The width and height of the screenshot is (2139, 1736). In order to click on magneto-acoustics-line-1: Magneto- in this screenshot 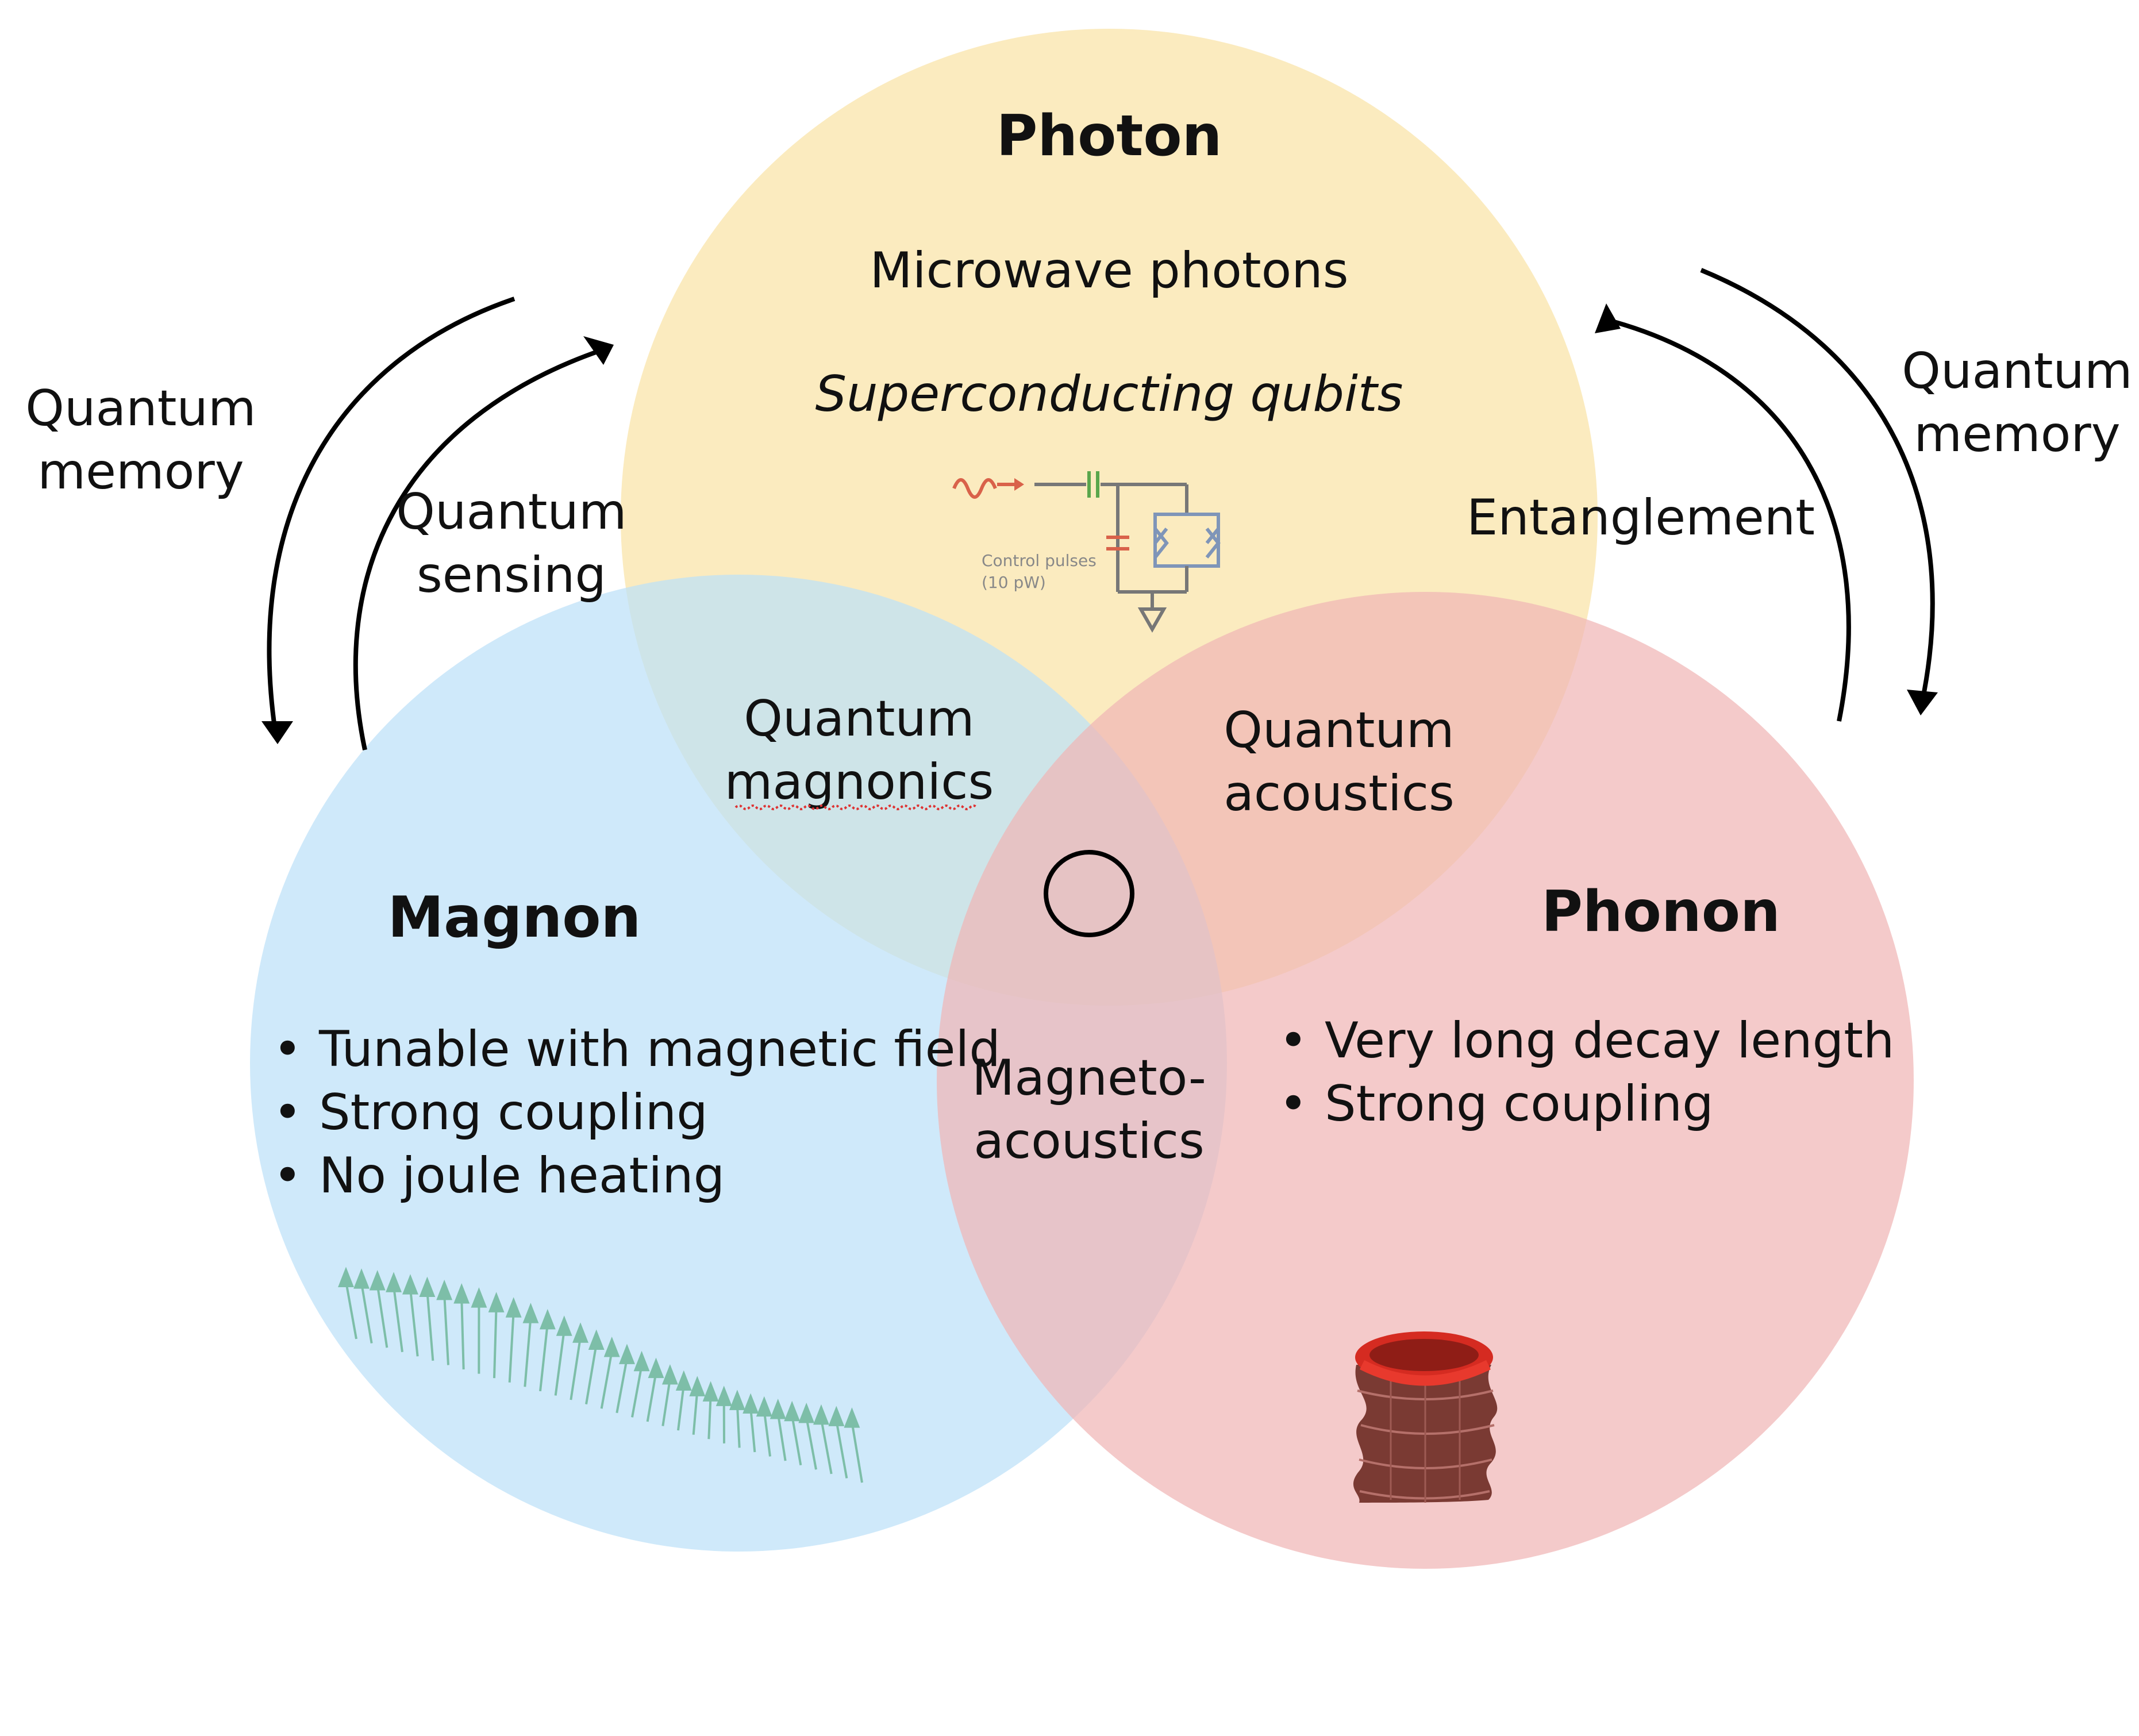, I will do `click(1089, 1078)`.